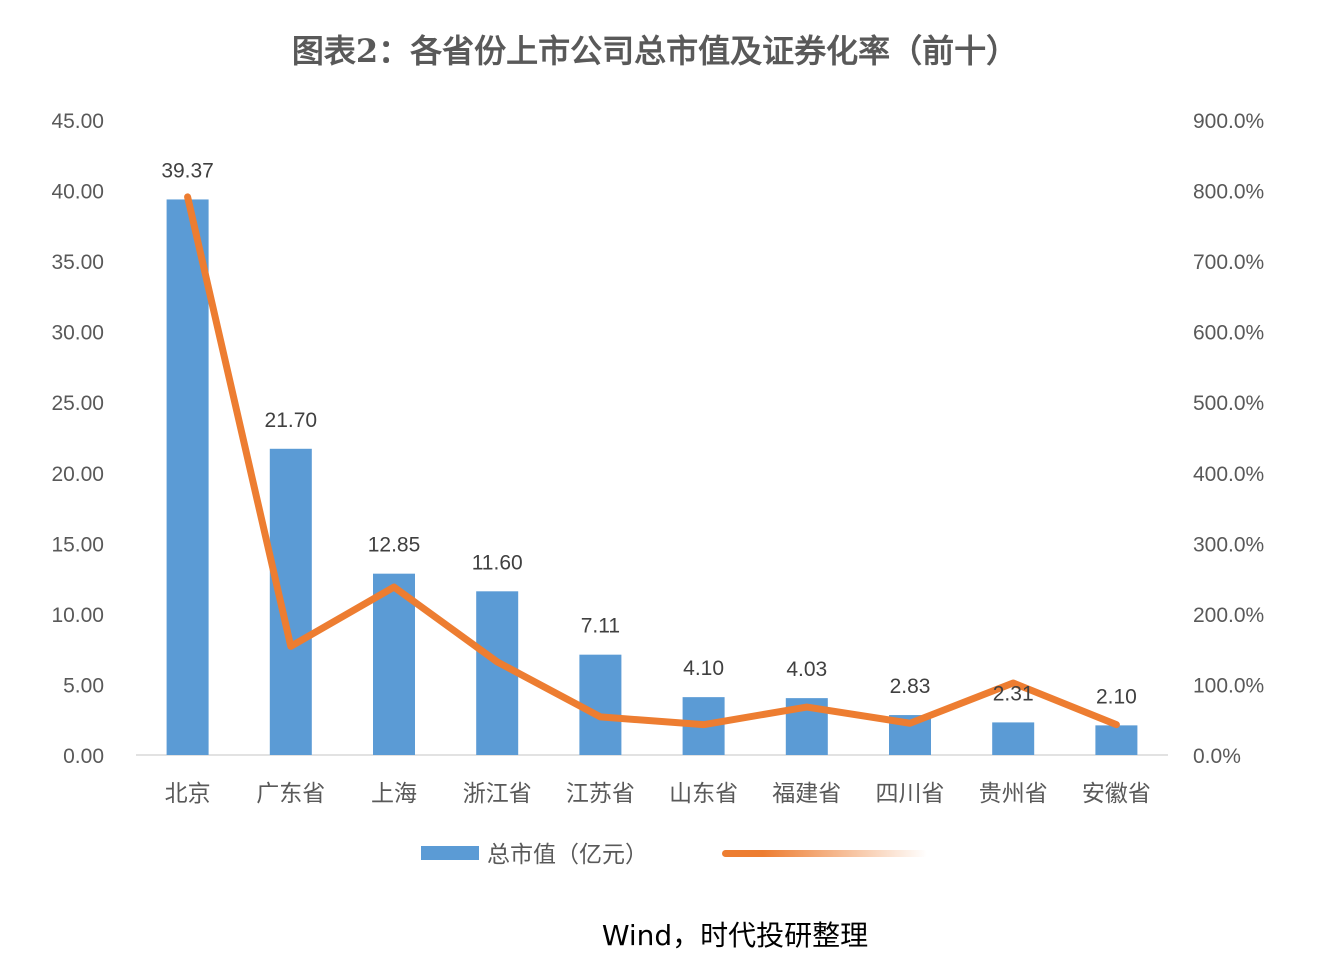 This screenshot has height=957, width=1331. I want to click on category-label: 安徽省, so click(1116, 794).